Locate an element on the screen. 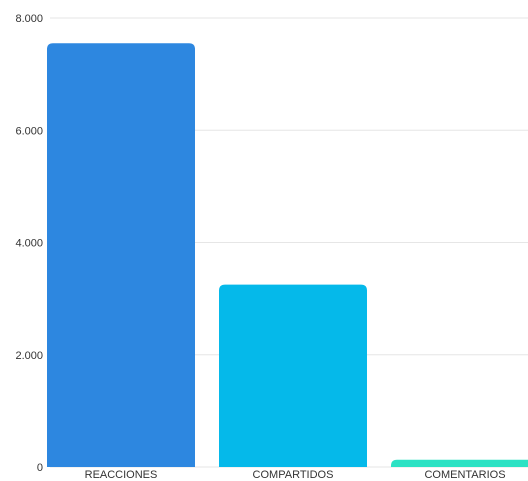 This screenshot has height=481, width=528. x-category-label: REACCIONES is located at coordinates (121, 475).